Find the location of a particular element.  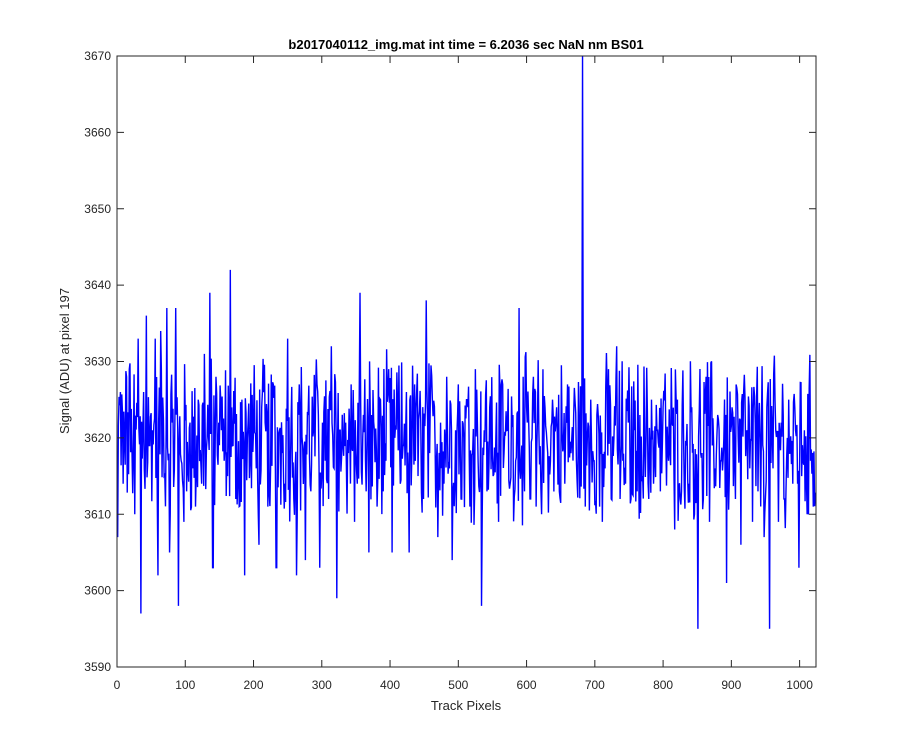

y-tick-label: 3660 is located at coordinates (97, 132).